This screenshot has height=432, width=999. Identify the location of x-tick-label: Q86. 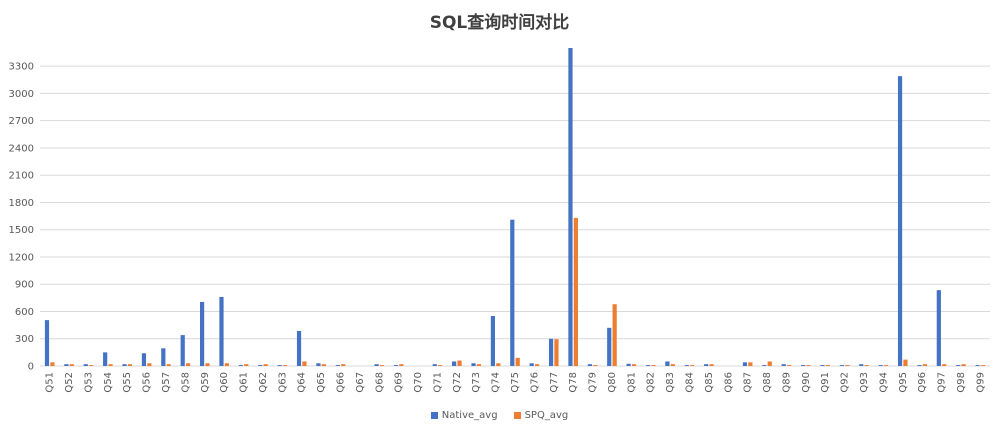
(728, 382).